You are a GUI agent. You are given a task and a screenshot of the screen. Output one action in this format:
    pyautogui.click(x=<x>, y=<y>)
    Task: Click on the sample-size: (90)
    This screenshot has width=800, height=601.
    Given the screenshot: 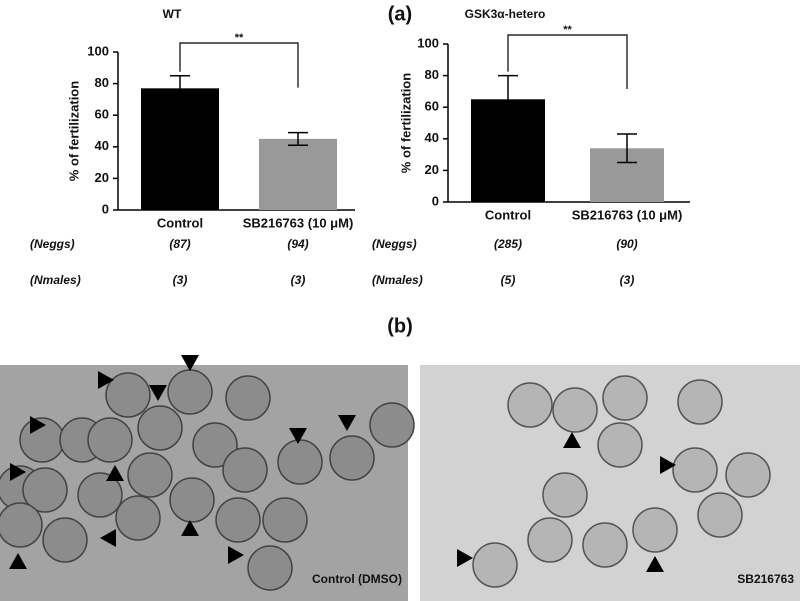 What is the action you would take?
    pyautogui.click(x=626, y=244)
    